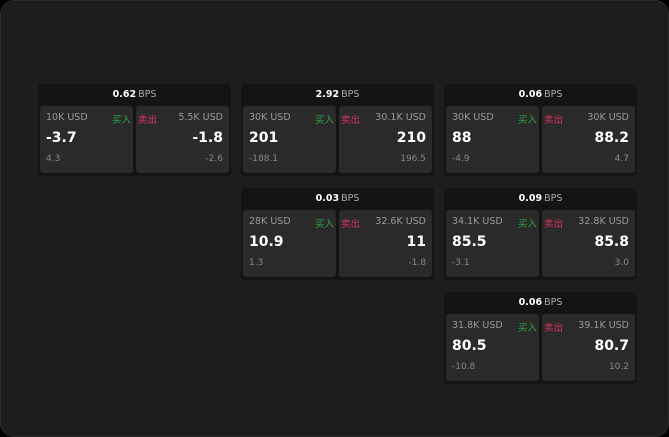 The image size is (669, 437). What do you see at coordinates (461, 263) in the screenshot?
I see `bid-change: -3.1` at bounding box center [461, 263].